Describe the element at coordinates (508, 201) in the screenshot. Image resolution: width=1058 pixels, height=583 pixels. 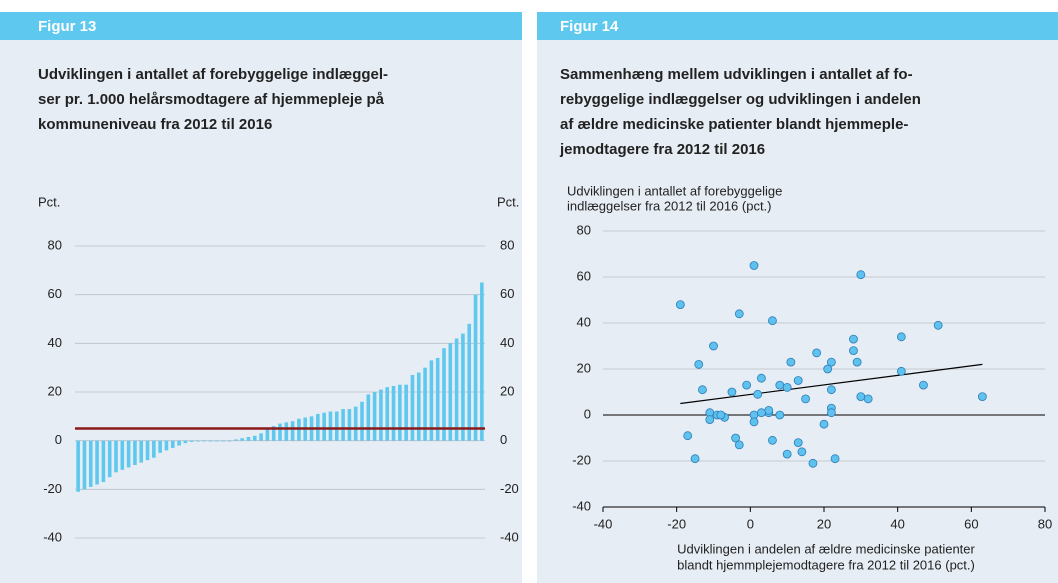
I see `y2-axis-label: Pct.` at that location.